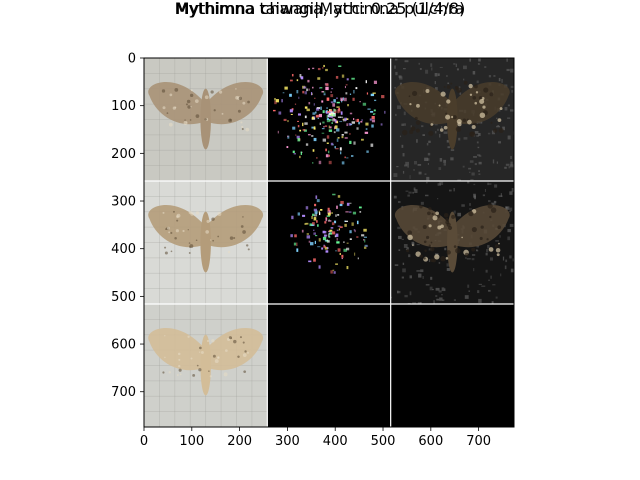  I want to click on x-tick-label: 100, so click(191, 441).